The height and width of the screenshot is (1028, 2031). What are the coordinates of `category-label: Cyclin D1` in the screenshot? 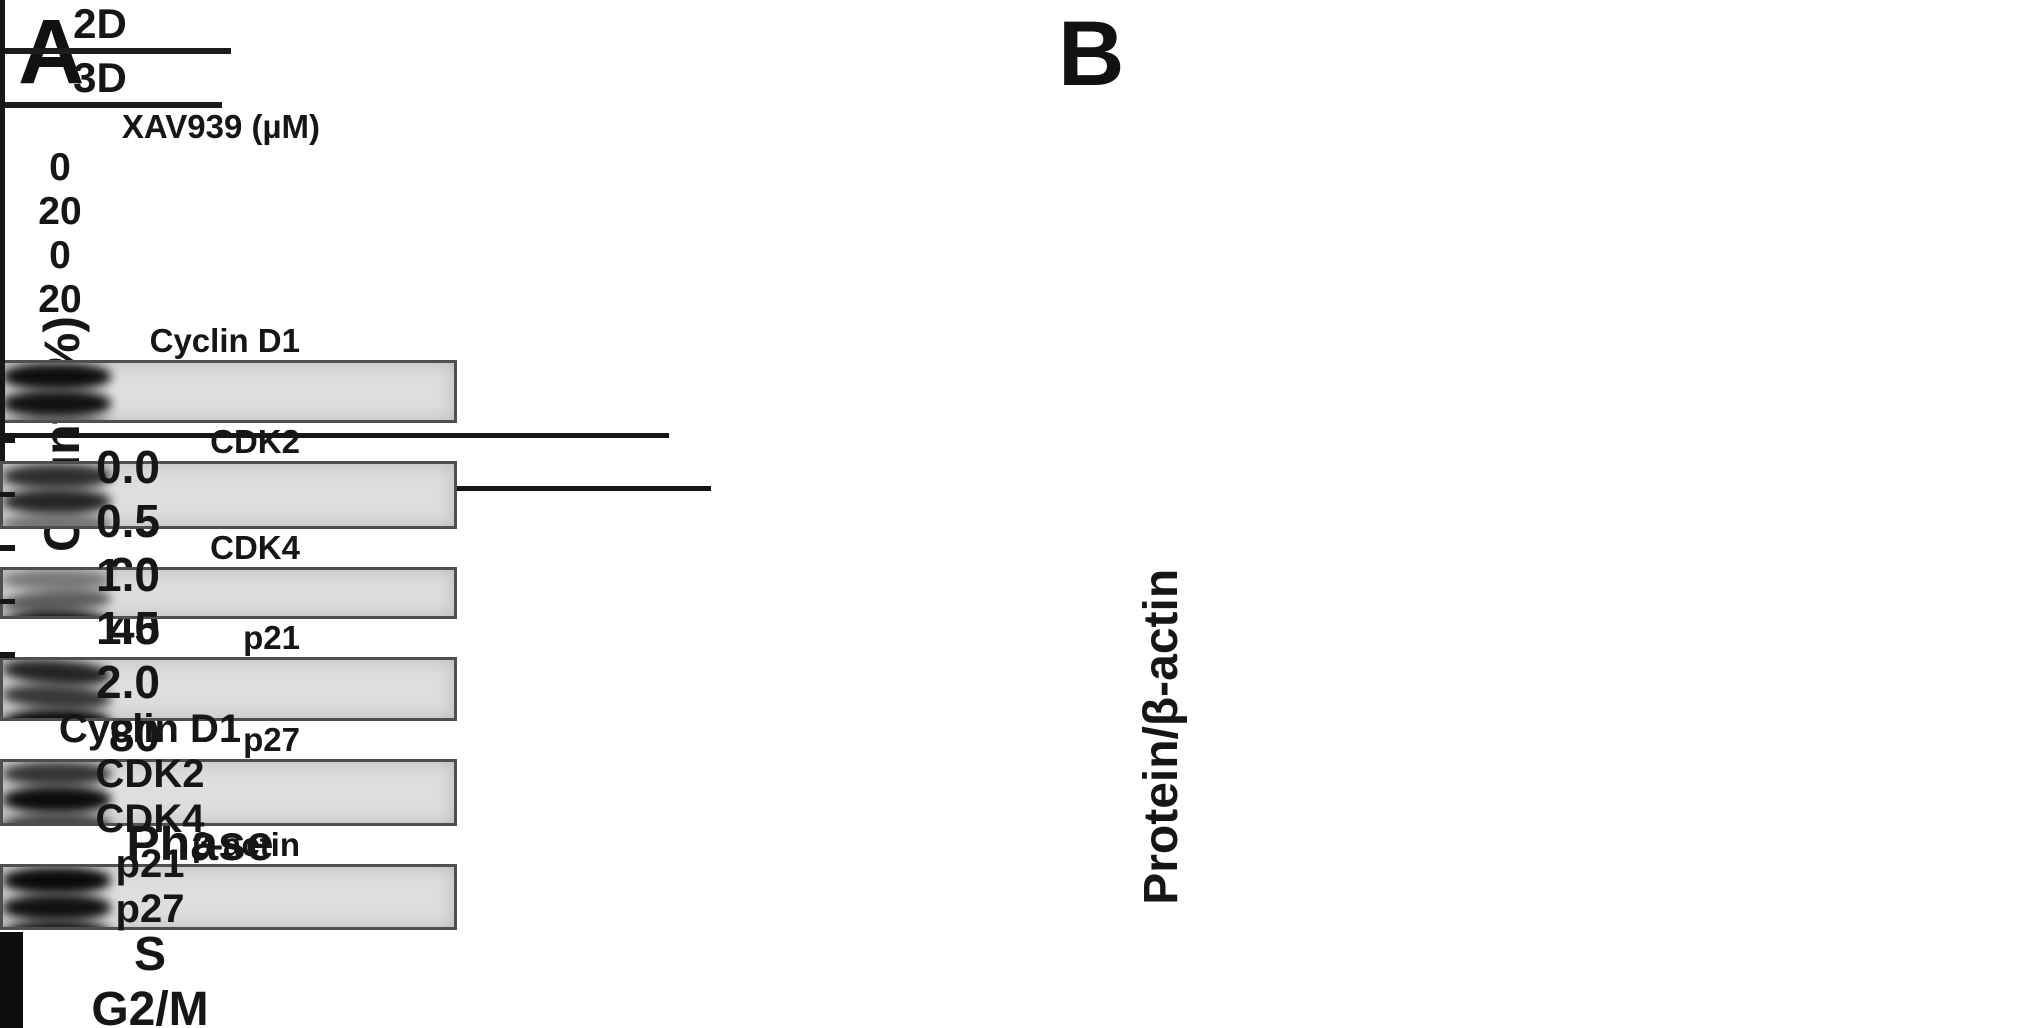 It's located at (150, 728).